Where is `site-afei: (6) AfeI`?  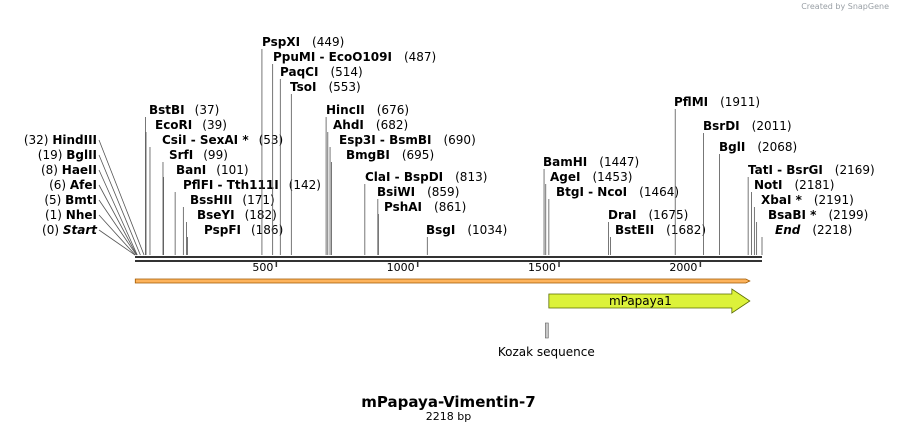
site-afei: (6) AfeI is located at coordinates (93, 217).